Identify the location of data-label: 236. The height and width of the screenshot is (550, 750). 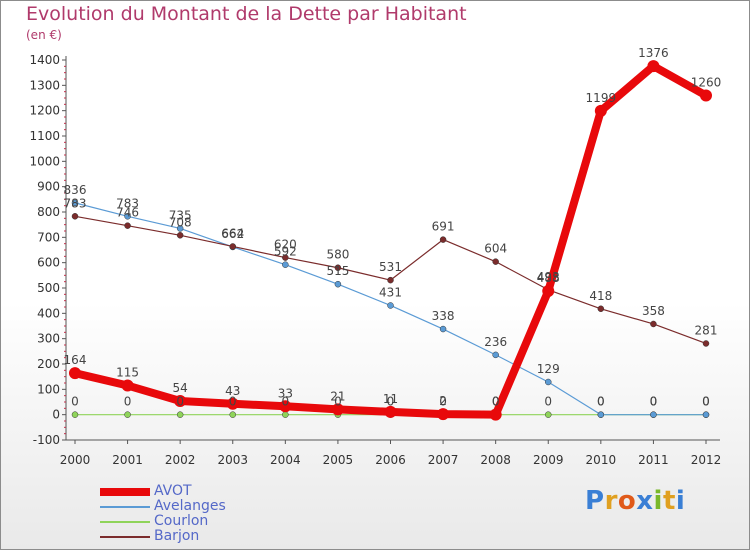
(495, 342).